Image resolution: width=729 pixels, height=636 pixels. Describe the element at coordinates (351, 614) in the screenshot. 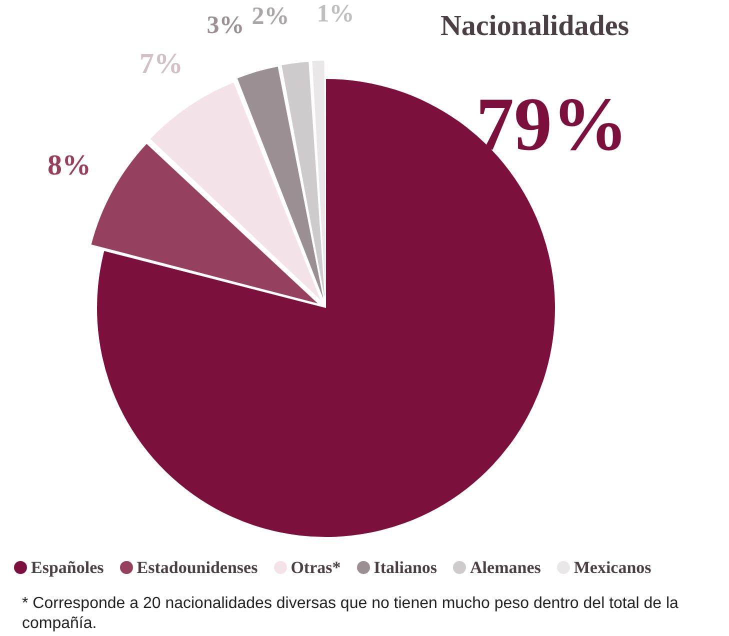

I see `text: * Corresponde a 20 nacionalidades diversas que no tienen mucho peso dentro del total de la compañía.` at that location.